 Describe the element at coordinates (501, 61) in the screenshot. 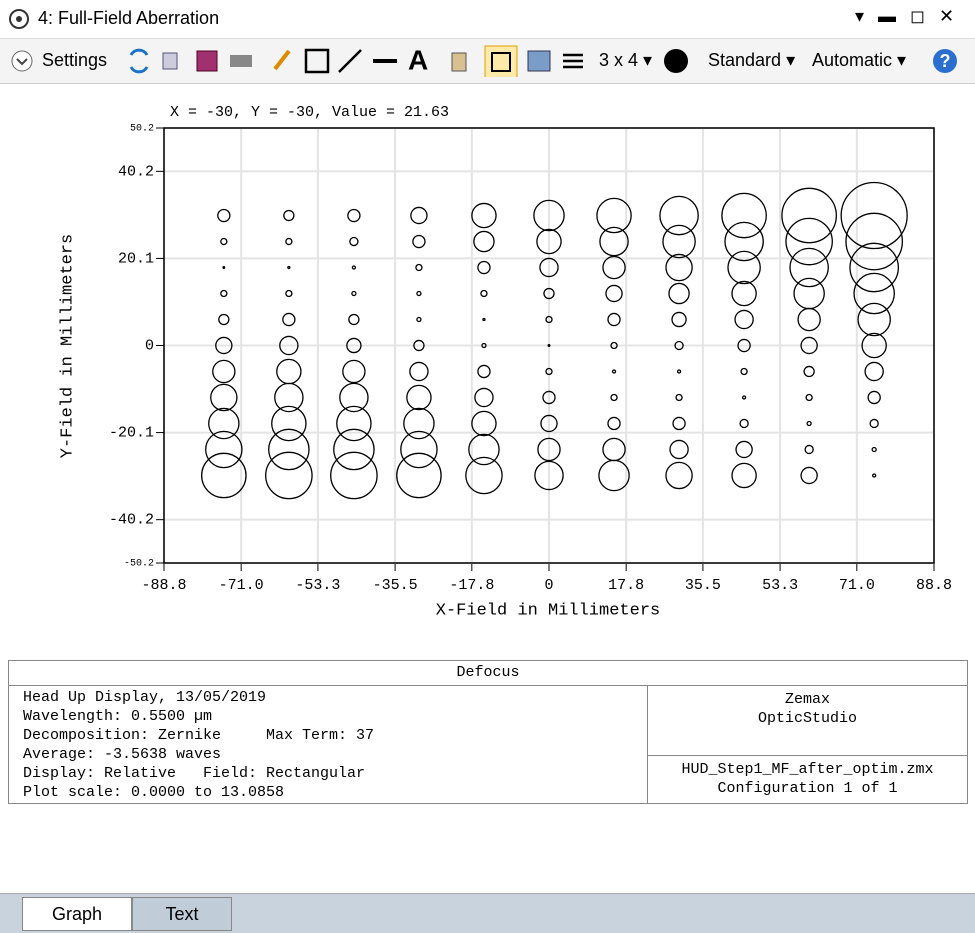

I see `grid-icon` at that location.